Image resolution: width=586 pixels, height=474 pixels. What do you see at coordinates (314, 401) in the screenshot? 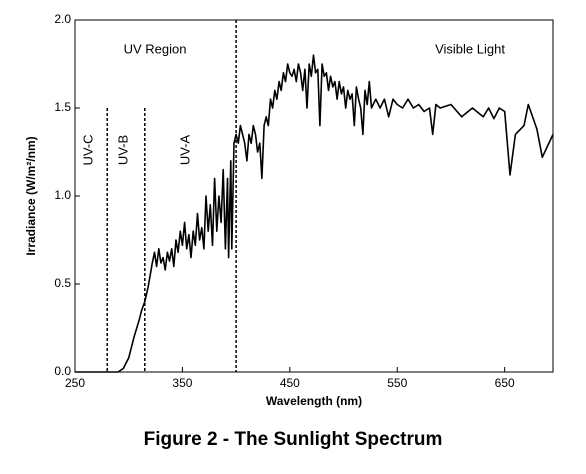
I see `x-axis-label: Wavelength (nm)` at bounding box center [314, 401].